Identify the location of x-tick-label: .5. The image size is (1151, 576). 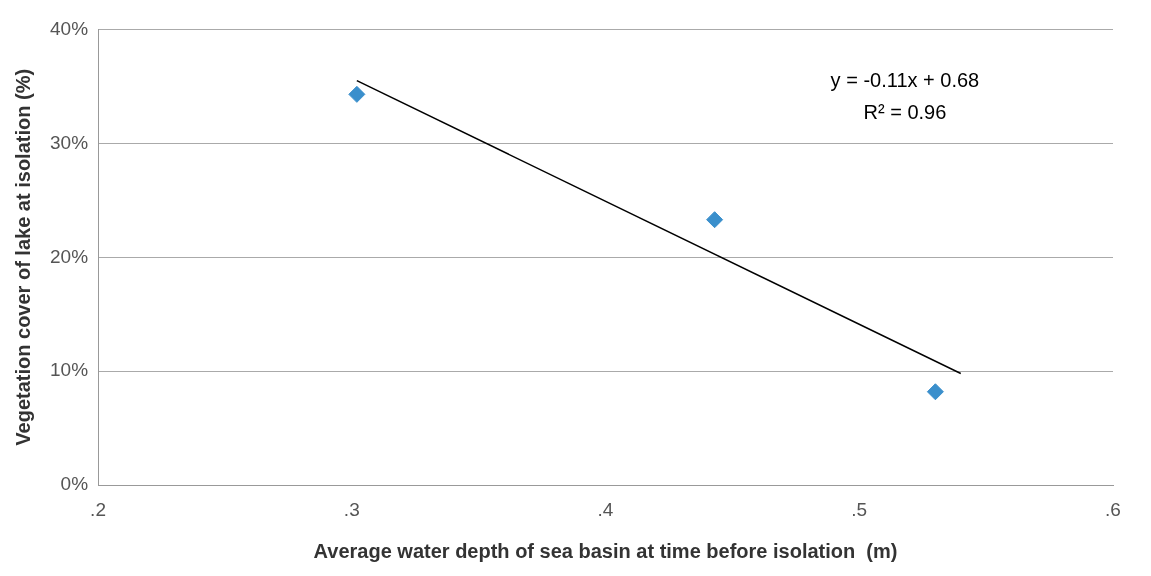
(859, 509).